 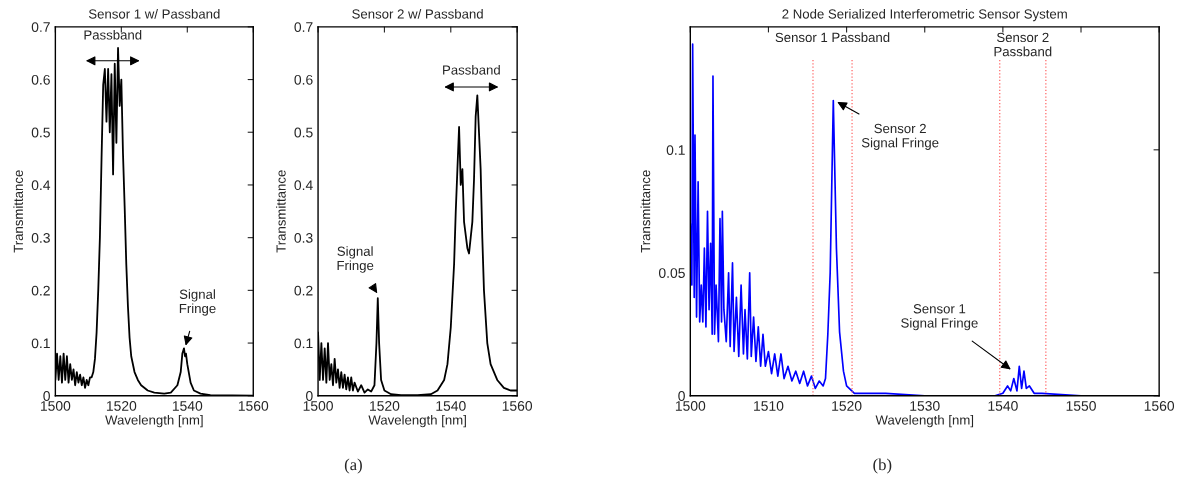 What do you see at coordinates (769, 406) in the screenshot?
I see `x-tick-label: 1510` at bounding box center [769, 406].